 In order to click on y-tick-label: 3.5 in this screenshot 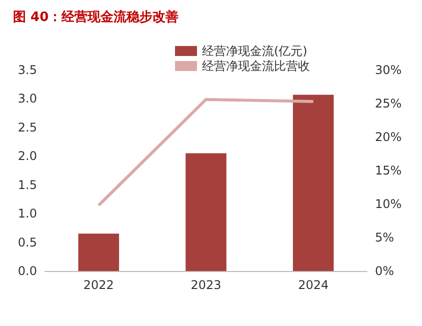, I will do `click(27, 70)`.